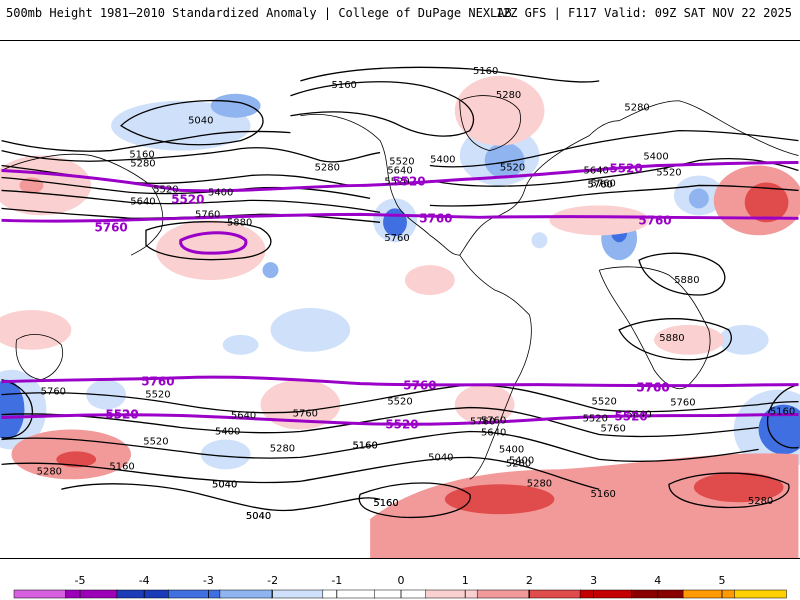 The width and height of the screenshot is (800, 600). I want to click on contour-low-east, so click(782, 416).